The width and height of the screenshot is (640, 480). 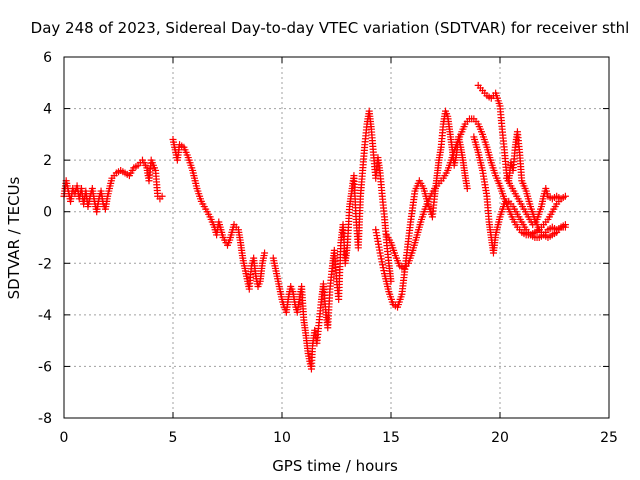 What do you see at coordinates (45, 419) in the screenshot?
I see `y-tick-label: -8` at bounding box center [45, 419].